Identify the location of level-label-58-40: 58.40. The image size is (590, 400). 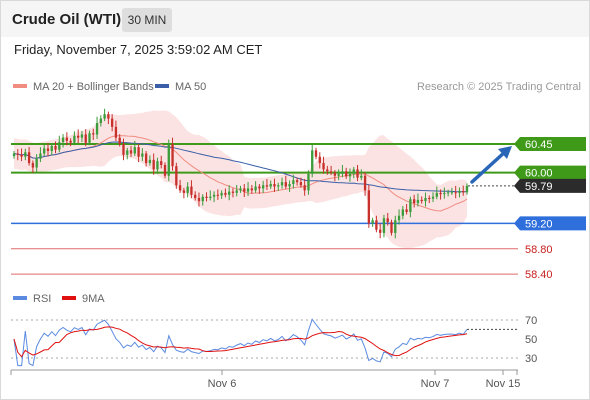
(539, 275).